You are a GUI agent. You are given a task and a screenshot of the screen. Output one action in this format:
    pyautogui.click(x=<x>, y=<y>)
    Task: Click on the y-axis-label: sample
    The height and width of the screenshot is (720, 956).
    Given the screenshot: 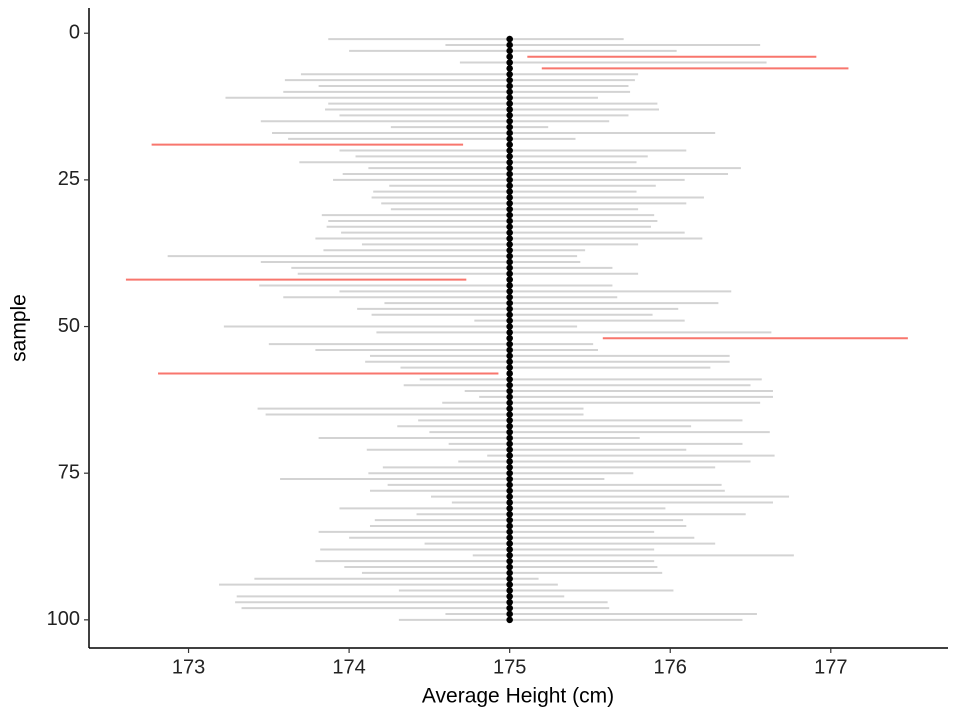 What is the action you would take?
    pyautogui.click(x=19, y=328)
    